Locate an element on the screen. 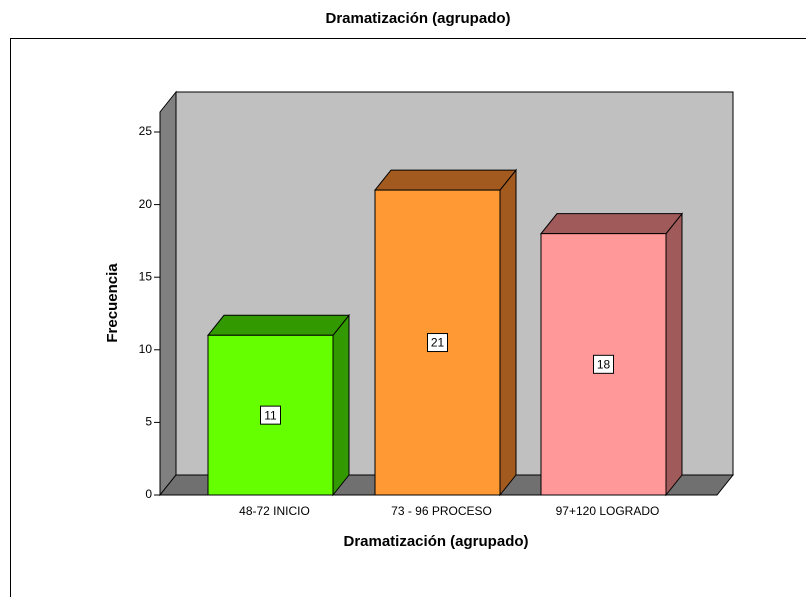 This screenshot has height=602, width=806. value-label: 21 is located at coordinates (438, 343).